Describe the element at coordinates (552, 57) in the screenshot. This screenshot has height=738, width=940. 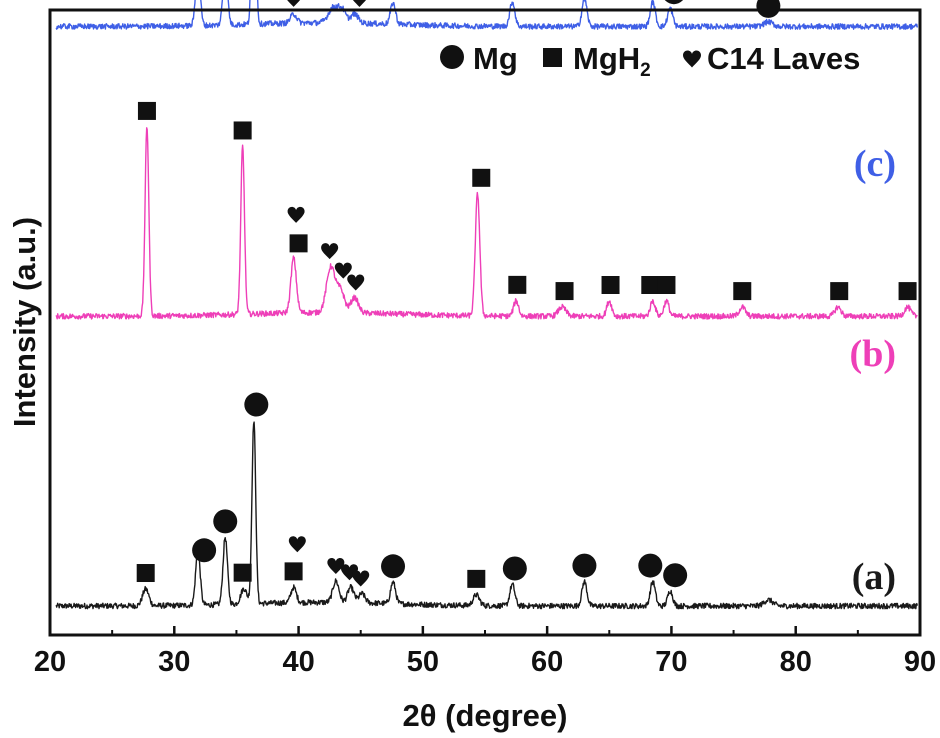
I see `legend-square-marker` at that location.